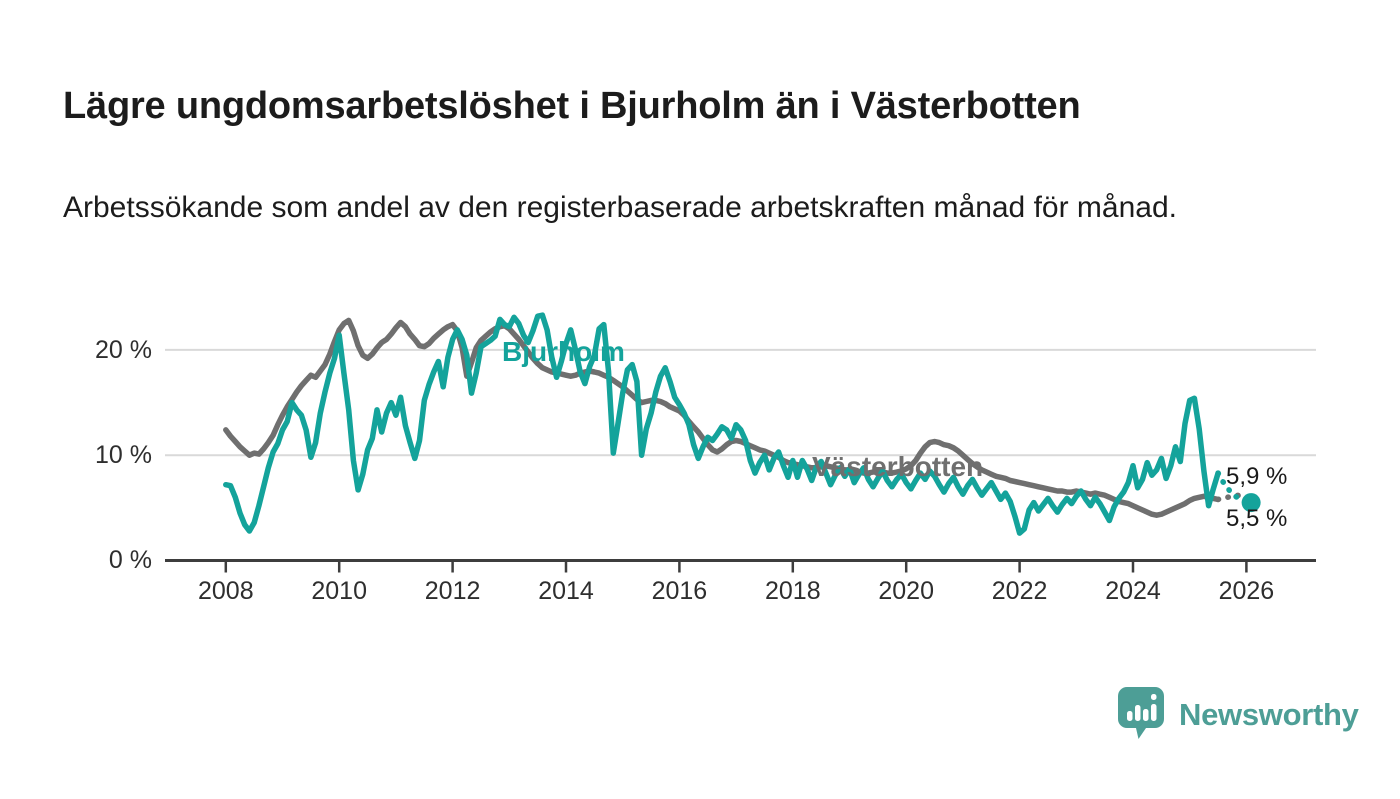  What do you see at coordinates (906, 591) in the screenshot?
I see `x-axis-label: 2020` at bounding box center [906, 591].